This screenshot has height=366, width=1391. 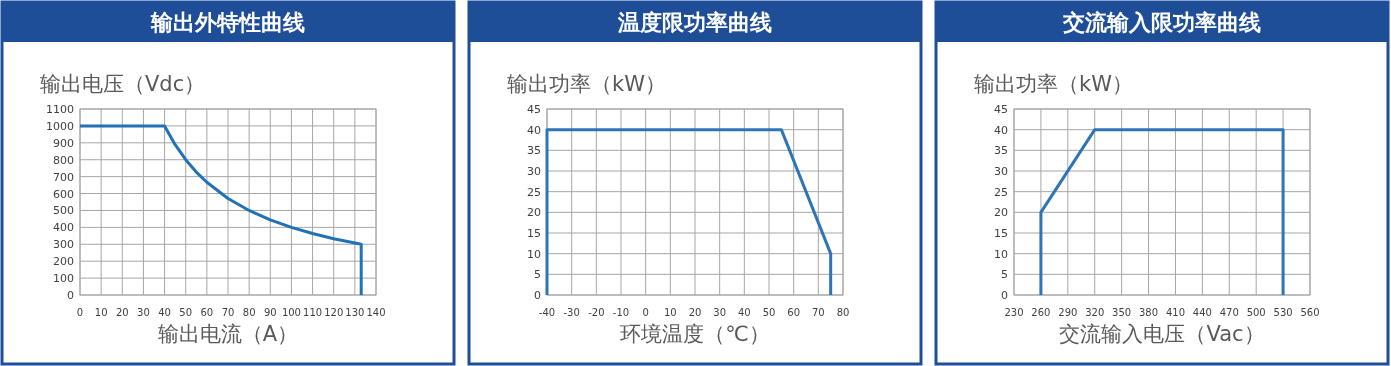 I want to click on x-tick-label: 410, so click(x=1175, y=312).